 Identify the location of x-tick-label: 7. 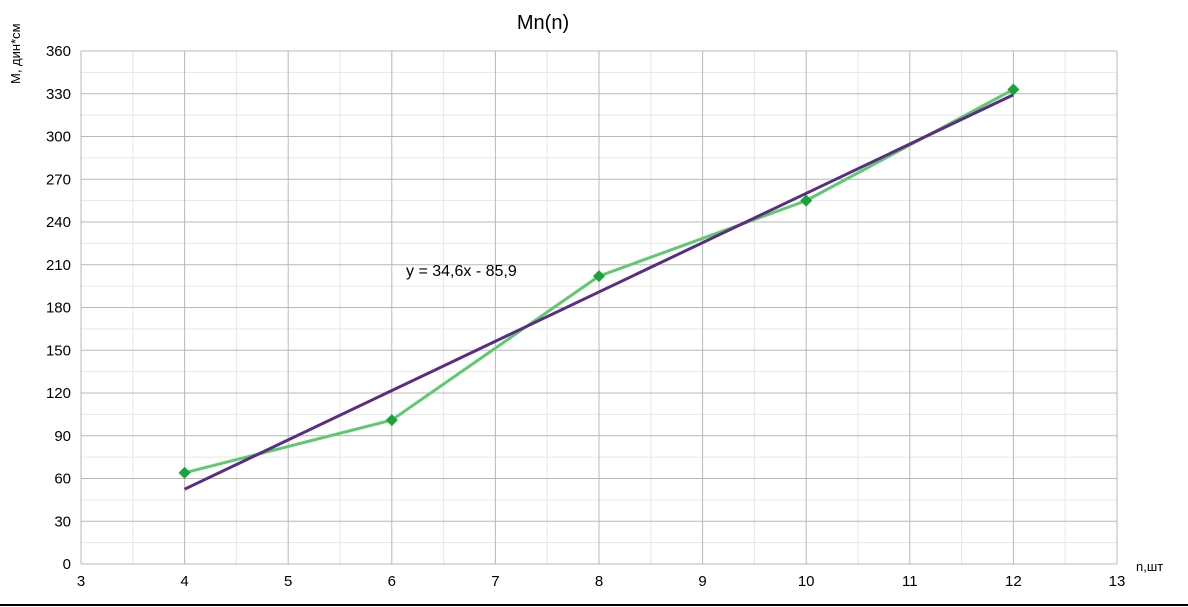
(495, 581).